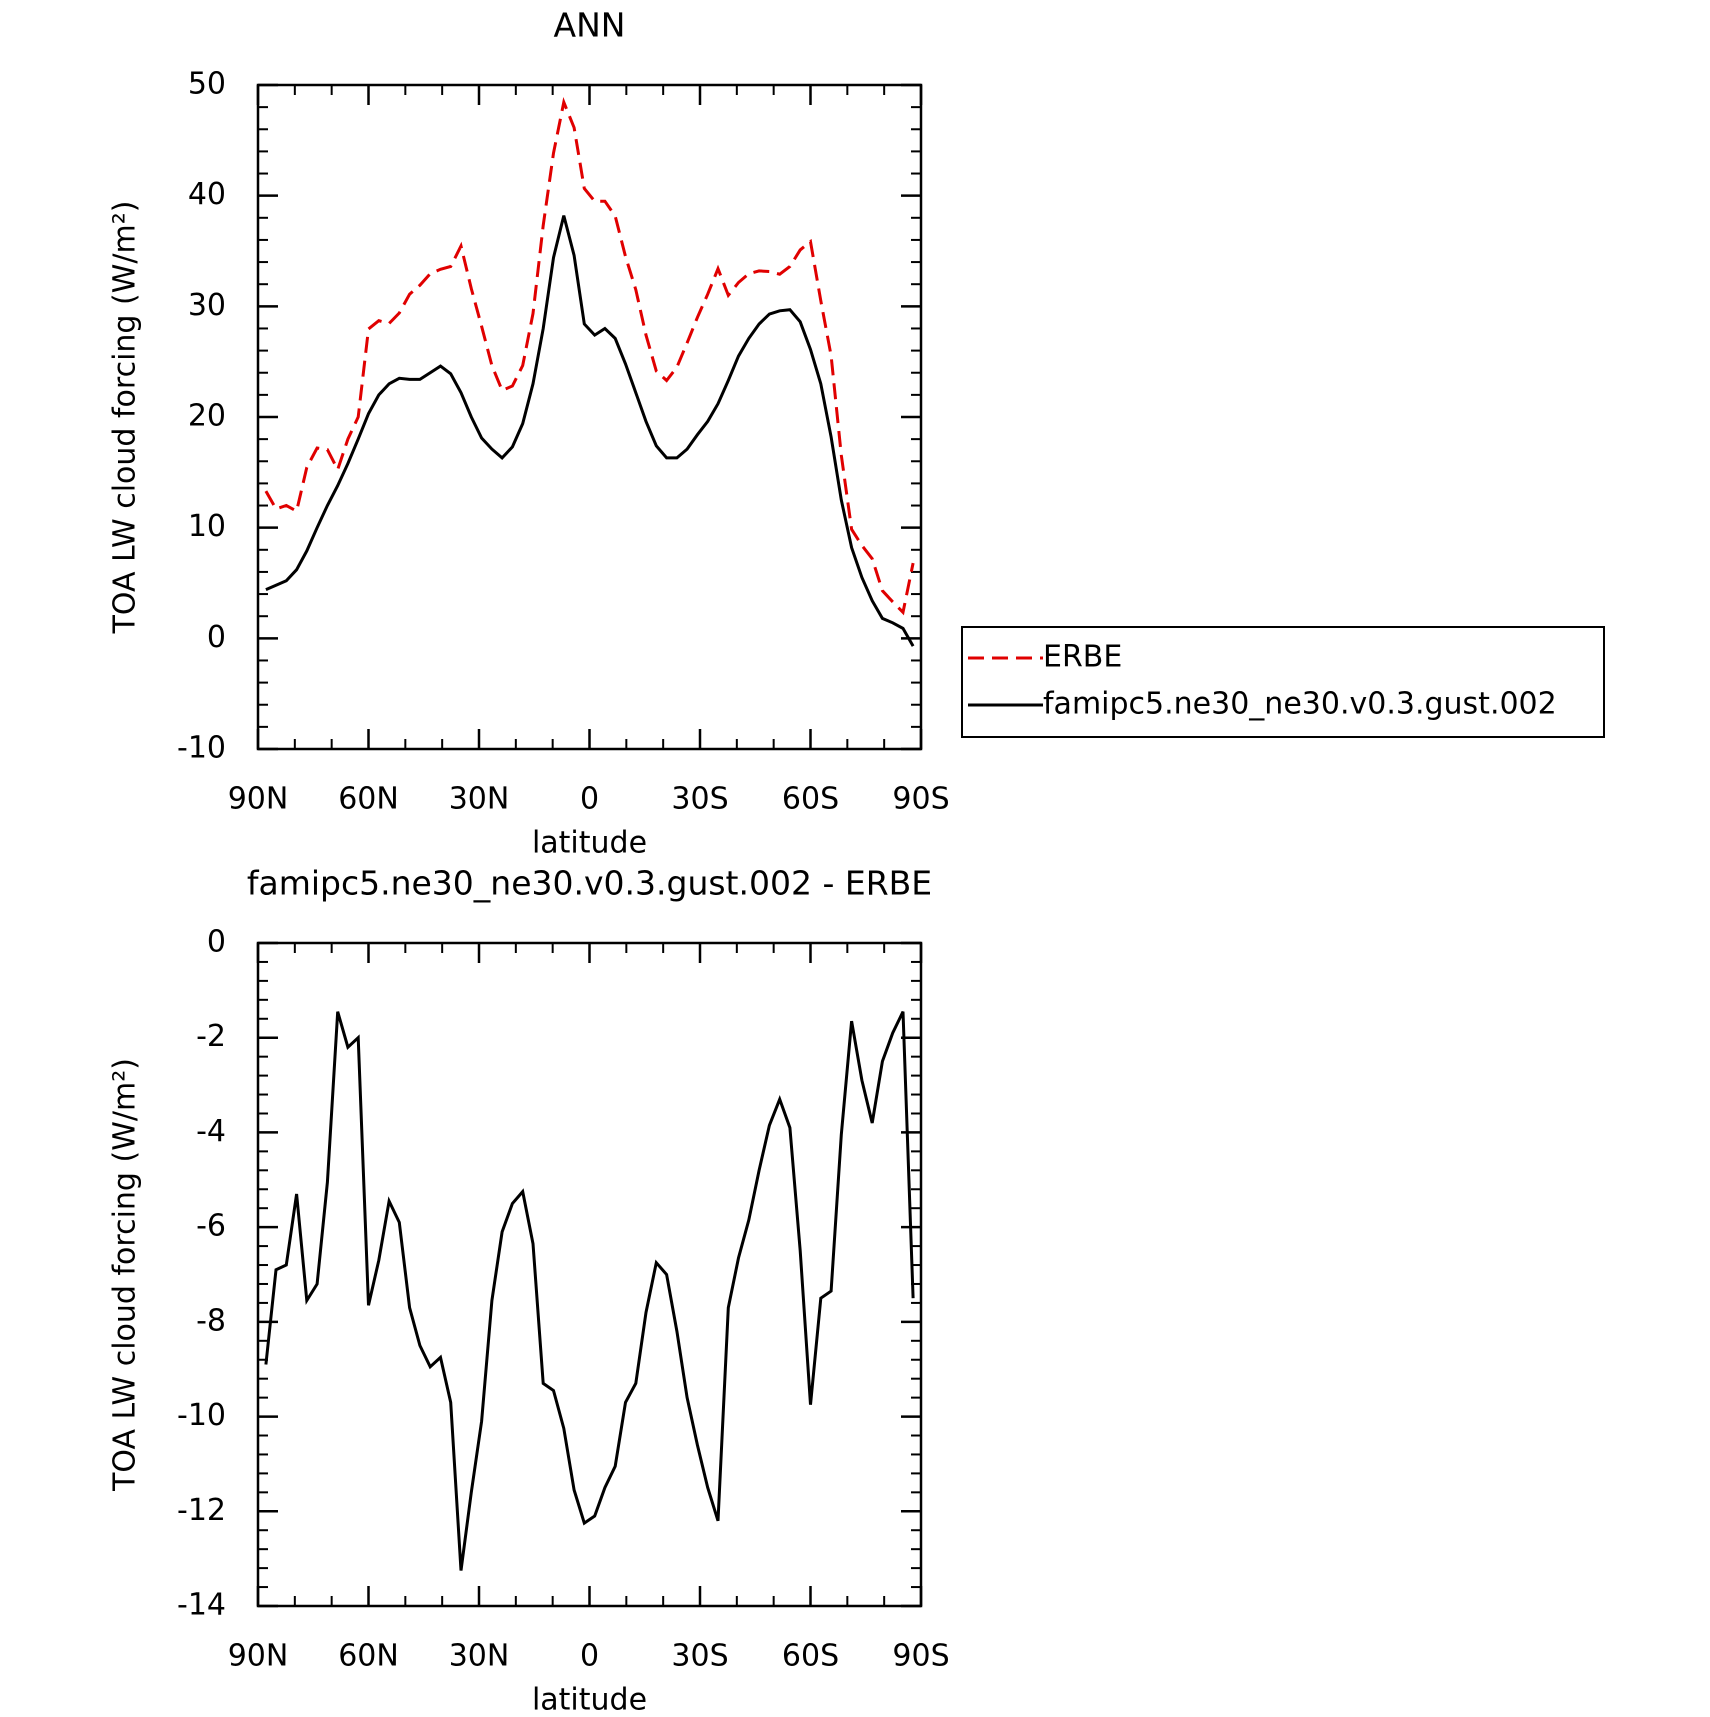 This screenshot has height=1717, width=1710. I want to click on y-tick-label: -14, so click(201, 1605).